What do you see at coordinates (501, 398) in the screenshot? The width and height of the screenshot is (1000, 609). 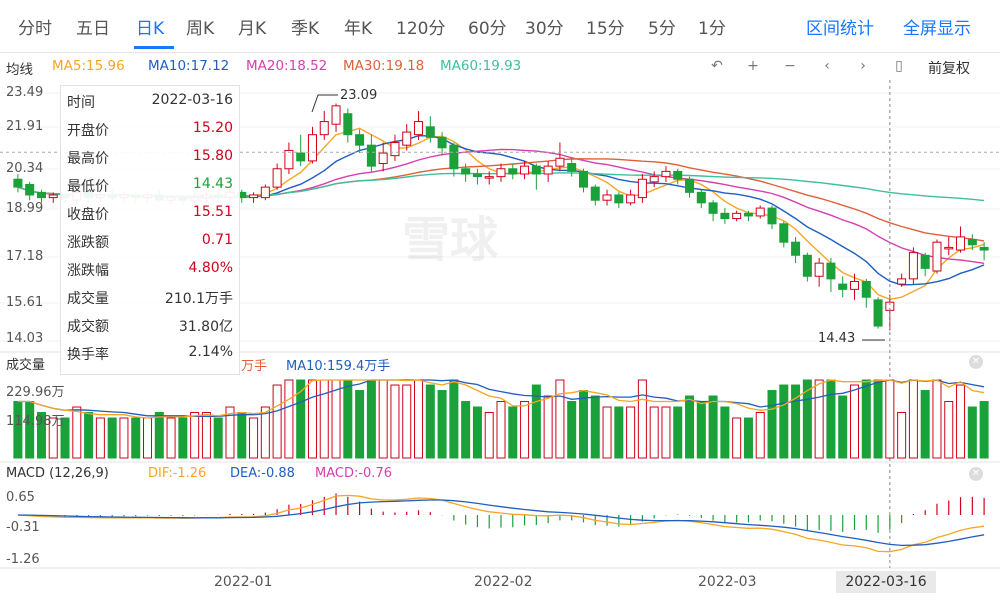 I see `volume-ma10-line` at bounding box center [501, 398].